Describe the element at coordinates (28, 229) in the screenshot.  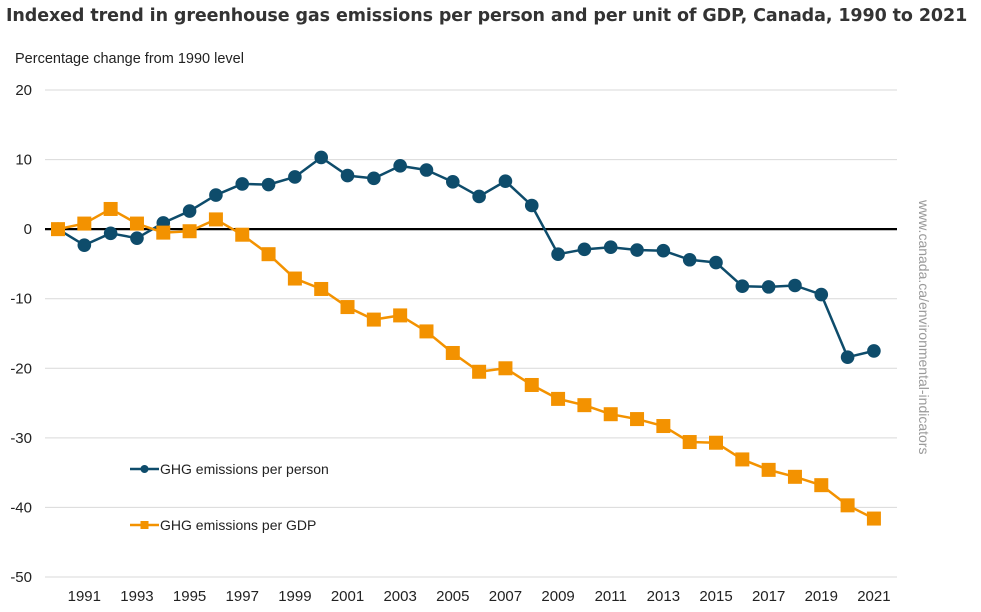
I see `y-tick-label: 0` at that location.